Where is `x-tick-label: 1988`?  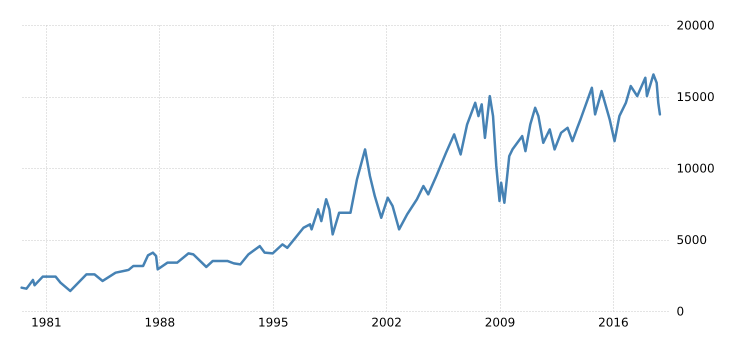
x-tick-label: 1988 is located at coordinates (160, 323).